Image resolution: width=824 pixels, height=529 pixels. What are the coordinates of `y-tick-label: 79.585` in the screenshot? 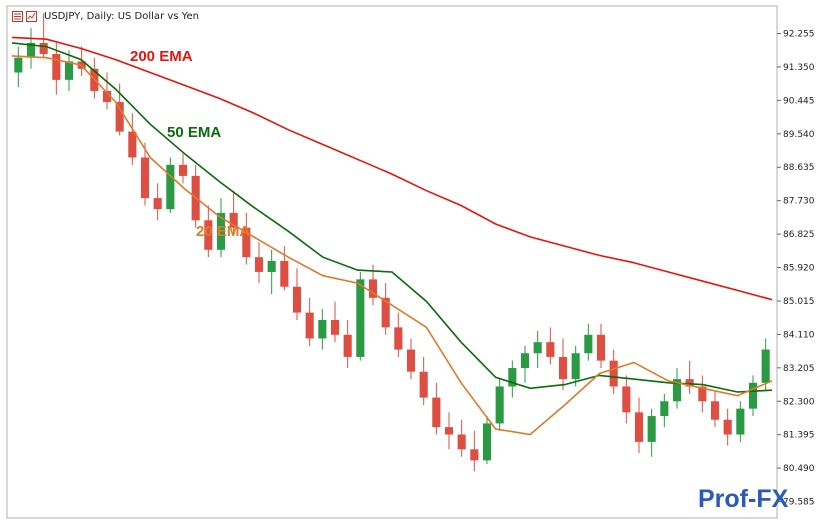 It's located at (799, 503).